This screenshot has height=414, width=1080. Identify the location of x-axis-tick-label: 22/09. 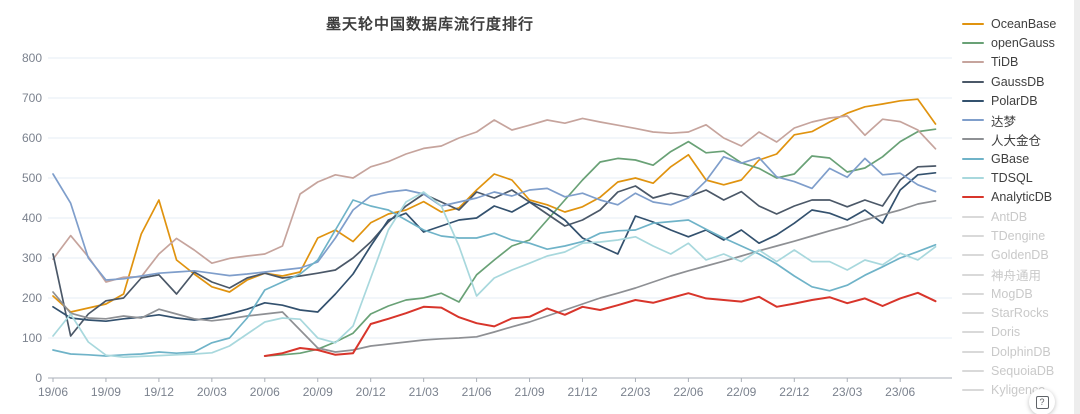
(741, 392).